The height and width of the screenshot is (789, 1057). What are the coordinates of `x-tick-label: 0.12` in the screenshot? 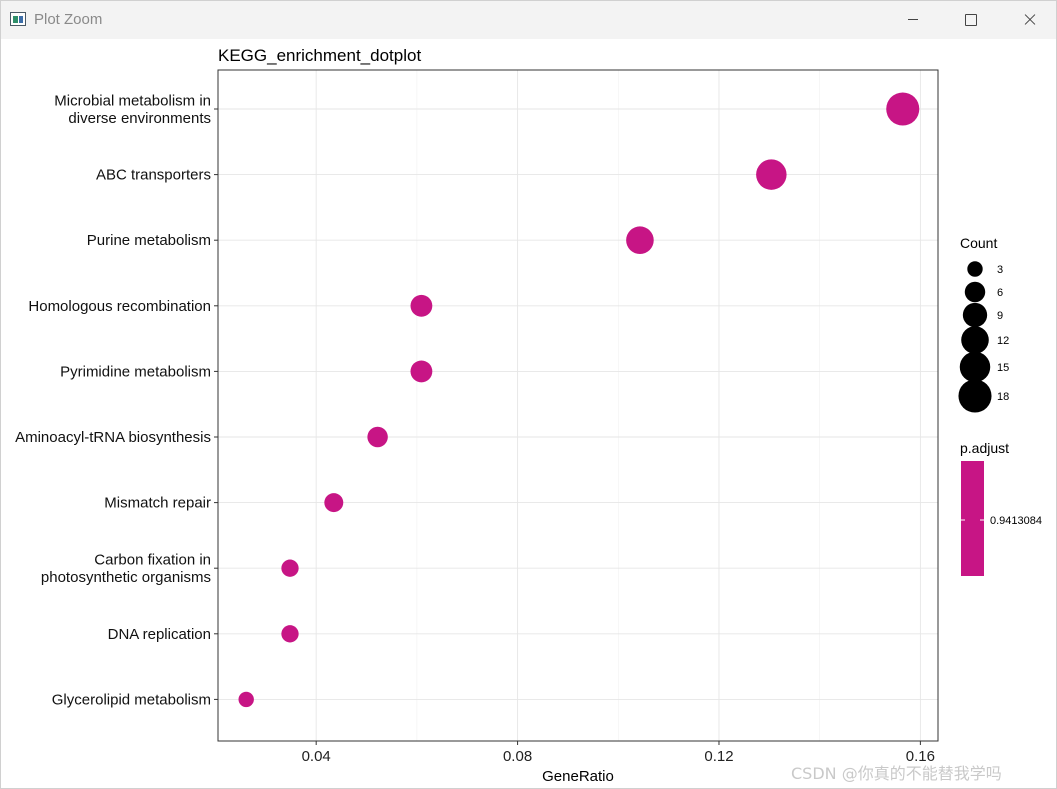 It's located at (718, 756).